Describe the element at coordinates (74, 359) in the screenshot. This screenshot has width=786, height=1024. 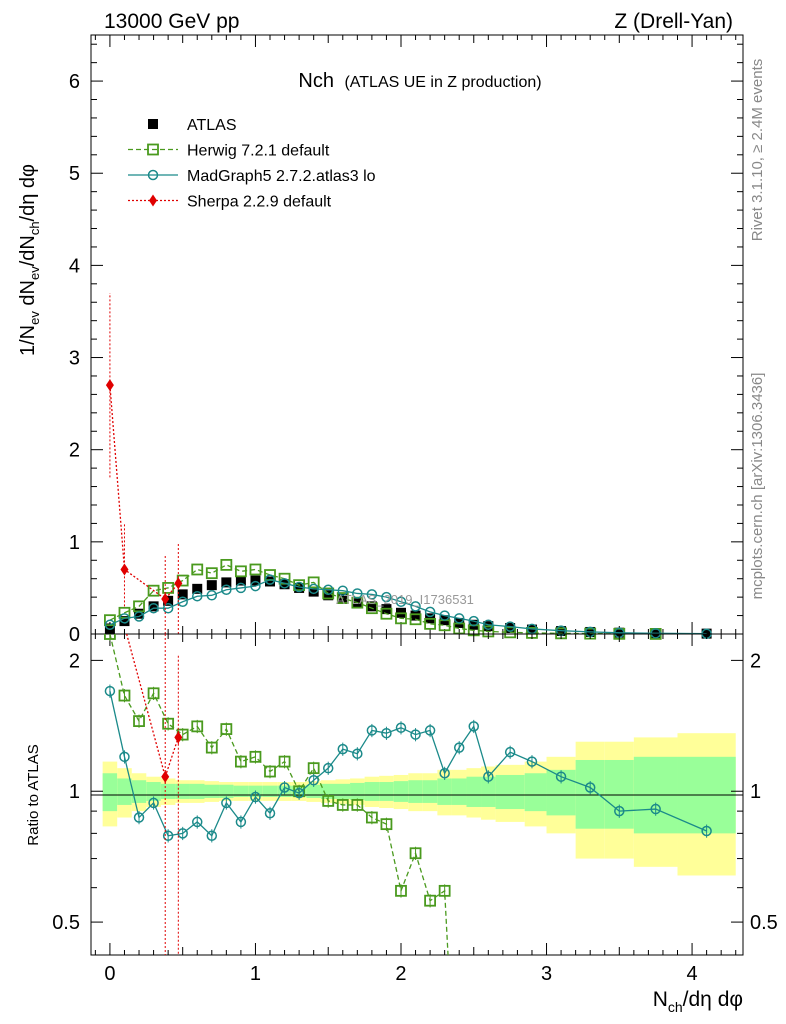
I see `y-tick-label-main: 3` at that location.